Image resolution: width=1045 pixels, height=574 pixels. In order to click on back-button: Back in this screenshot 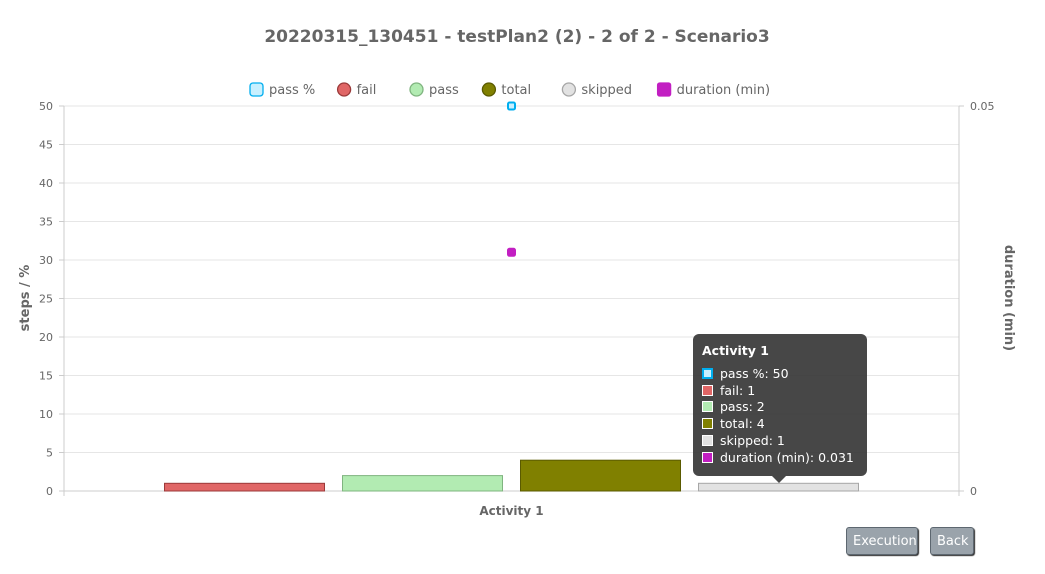, I will do `click(952, 541)`.